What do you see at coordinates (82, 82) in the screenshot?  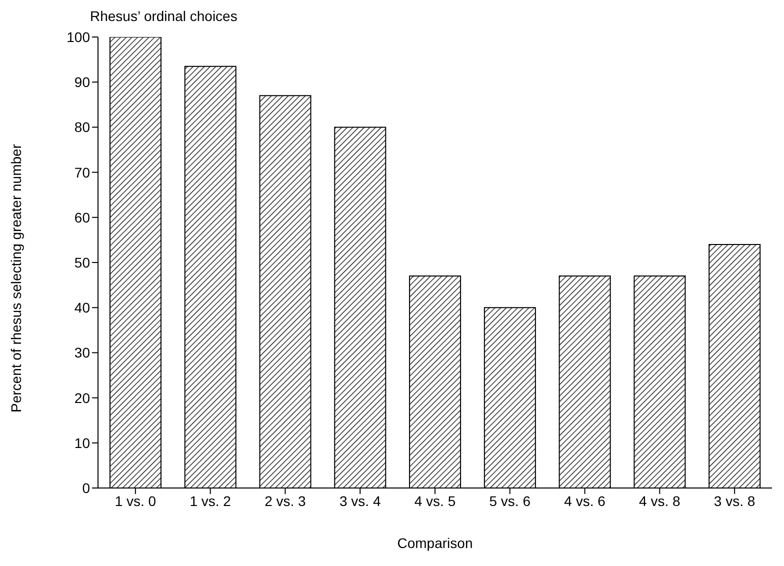 I see `y-tick-label: 90` at bounding box center [82, 82].